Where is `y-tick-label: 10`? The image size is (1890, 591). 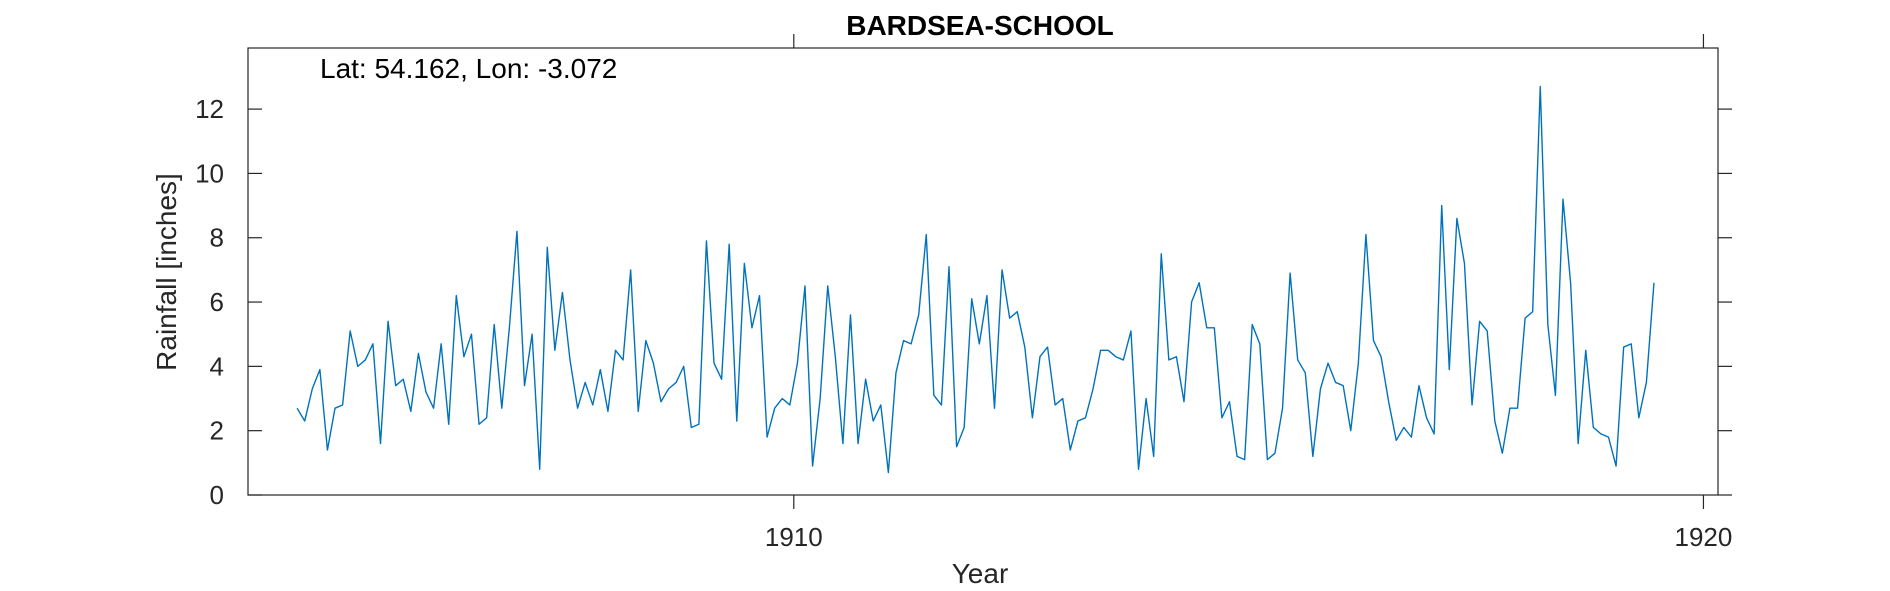 y-tick-label: 10 is located at coordinates (209, 173).